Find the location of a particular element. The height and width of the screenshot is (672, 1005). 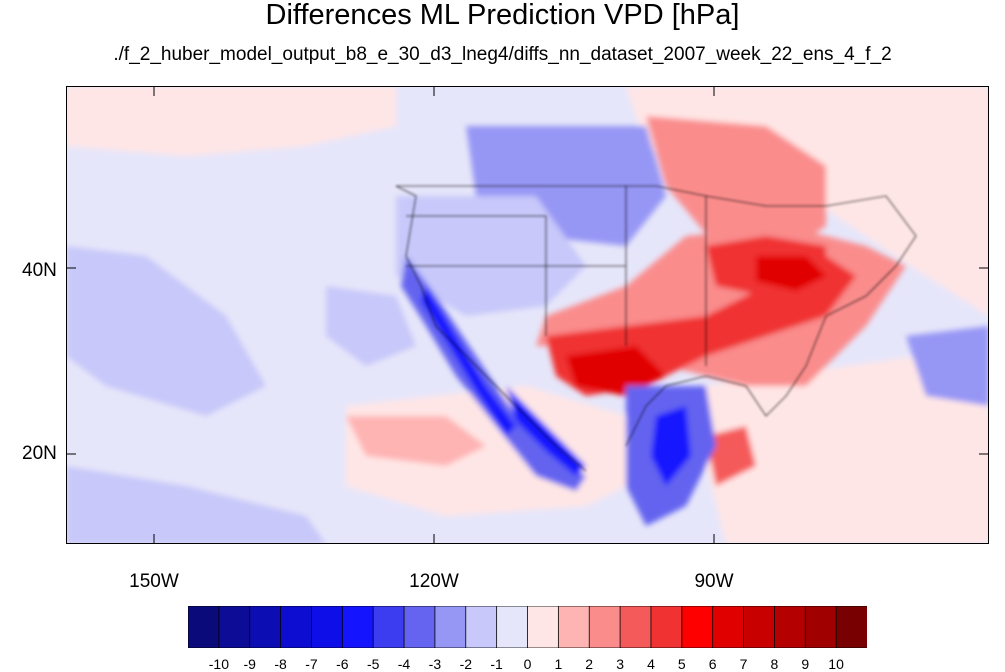

colorbar is located at coordinates (527, 627).